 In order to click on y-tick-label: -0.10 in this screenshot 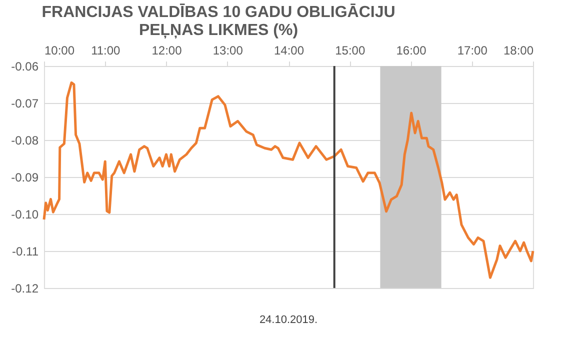, I will do `click(25, 215)`.